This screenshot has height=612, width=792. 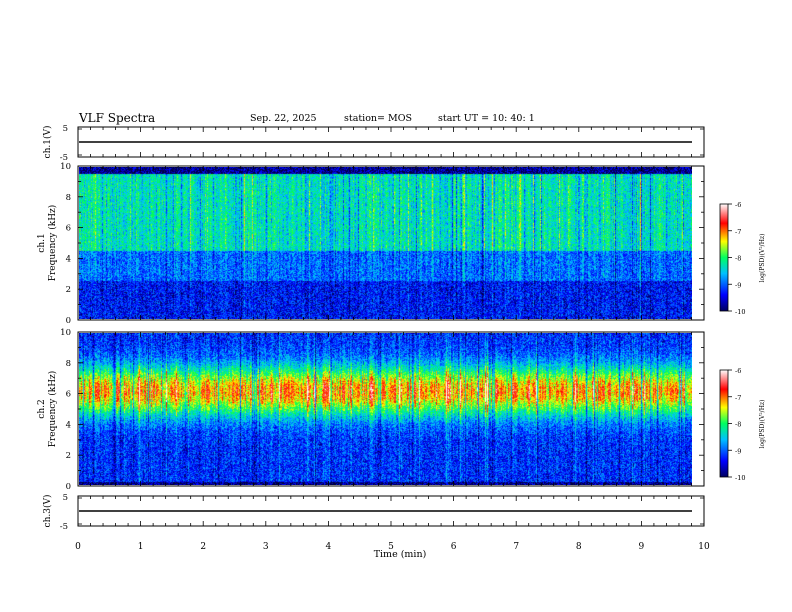 What do you see at coordinates (42, 242) in the screenshot?
I see `ch1-spectrogram-ylabel-channel: ch.1` at bounding box center [42, 242].